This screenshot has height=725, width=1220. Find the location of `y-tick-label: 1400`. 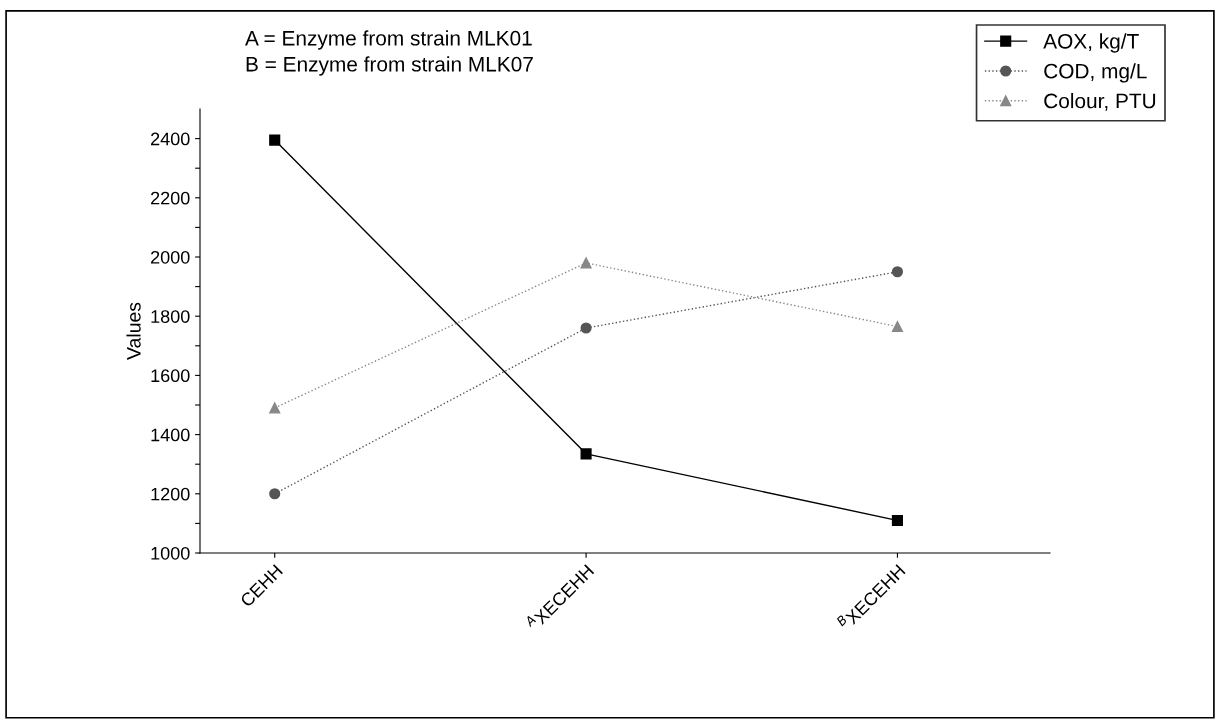

y-tick-label: 1400 is located at coordinates (170, 435).